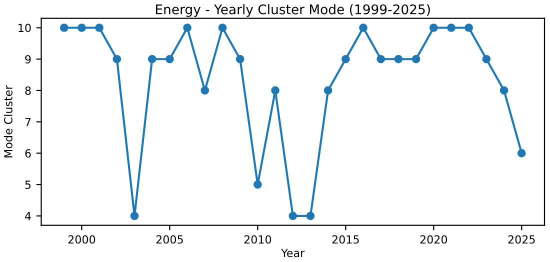 The width and height of the screenshot is (550, 262). Describe the element at coordinates (8, 121) in the screenshot. I see `y-axis-title: Mode Cluster` at that location.